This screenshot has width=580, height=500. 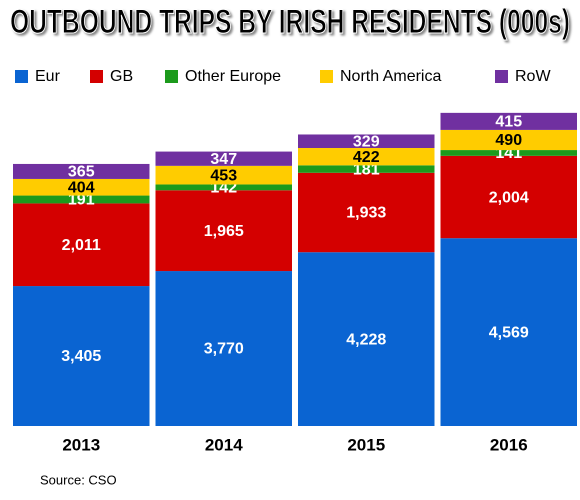 I want to click on value-label: 4,569, so click(x=509, y=332).